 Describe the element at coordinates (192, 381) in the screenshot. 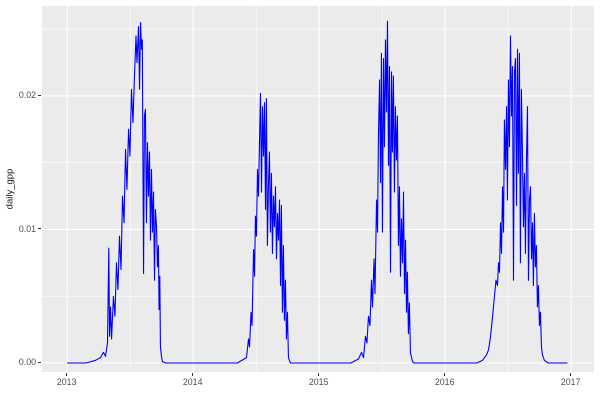

I see `x-tick-label: 2014` at that location.